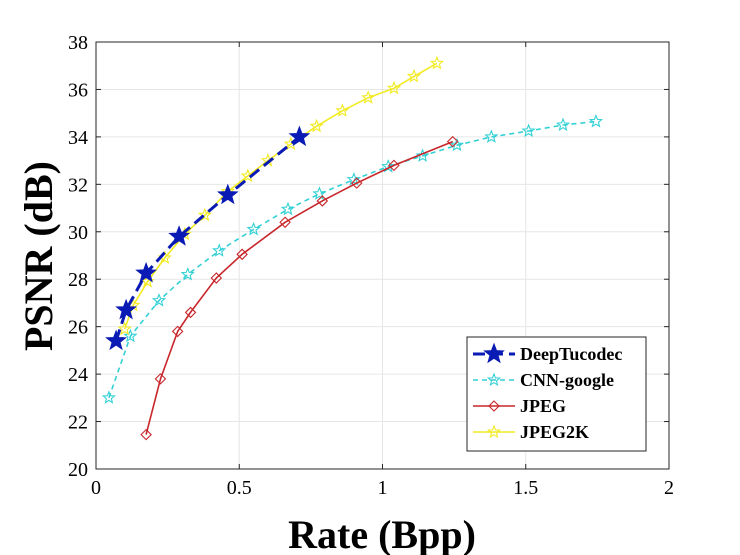 The image size is (740, 555). What do you see at coordinates (78, 328) in the screenshot?
I see `y-tick-label: 26` at bounding box center [78, 328].